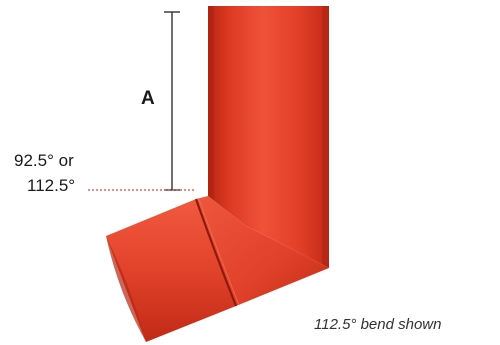 The height and width of the screenshot is (345, 500). Describe the element at coordinates (51, 185) in the screenshot. I see `angle-label-line-2: 112.5°` at that location.